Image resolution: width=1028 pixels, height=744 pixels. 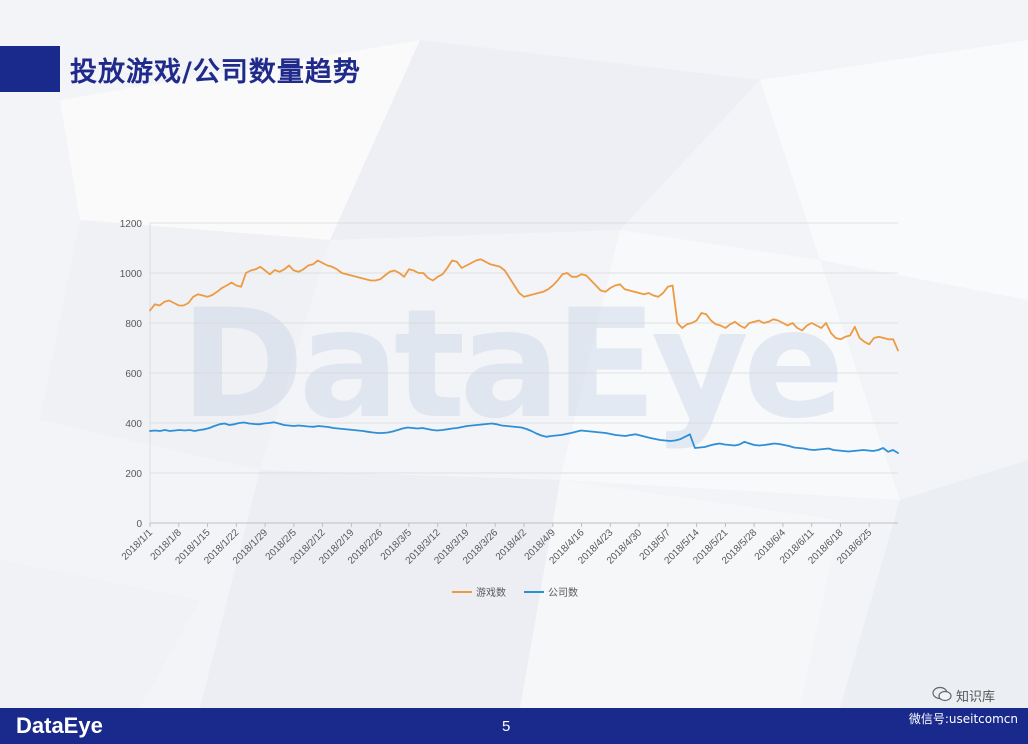 What do you see at coordinates (30, 69) in the screenshot?
I see `header-accent-bar` at bounding box center [30, 69].